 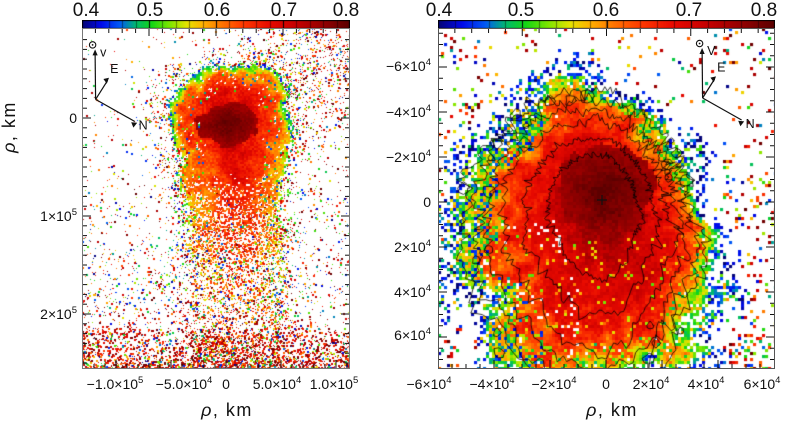 What do you see at coordinates (115, 383) in the screenshot?
I see `svg-text: −1.0×10⁵` at bounding box center [115, 383].